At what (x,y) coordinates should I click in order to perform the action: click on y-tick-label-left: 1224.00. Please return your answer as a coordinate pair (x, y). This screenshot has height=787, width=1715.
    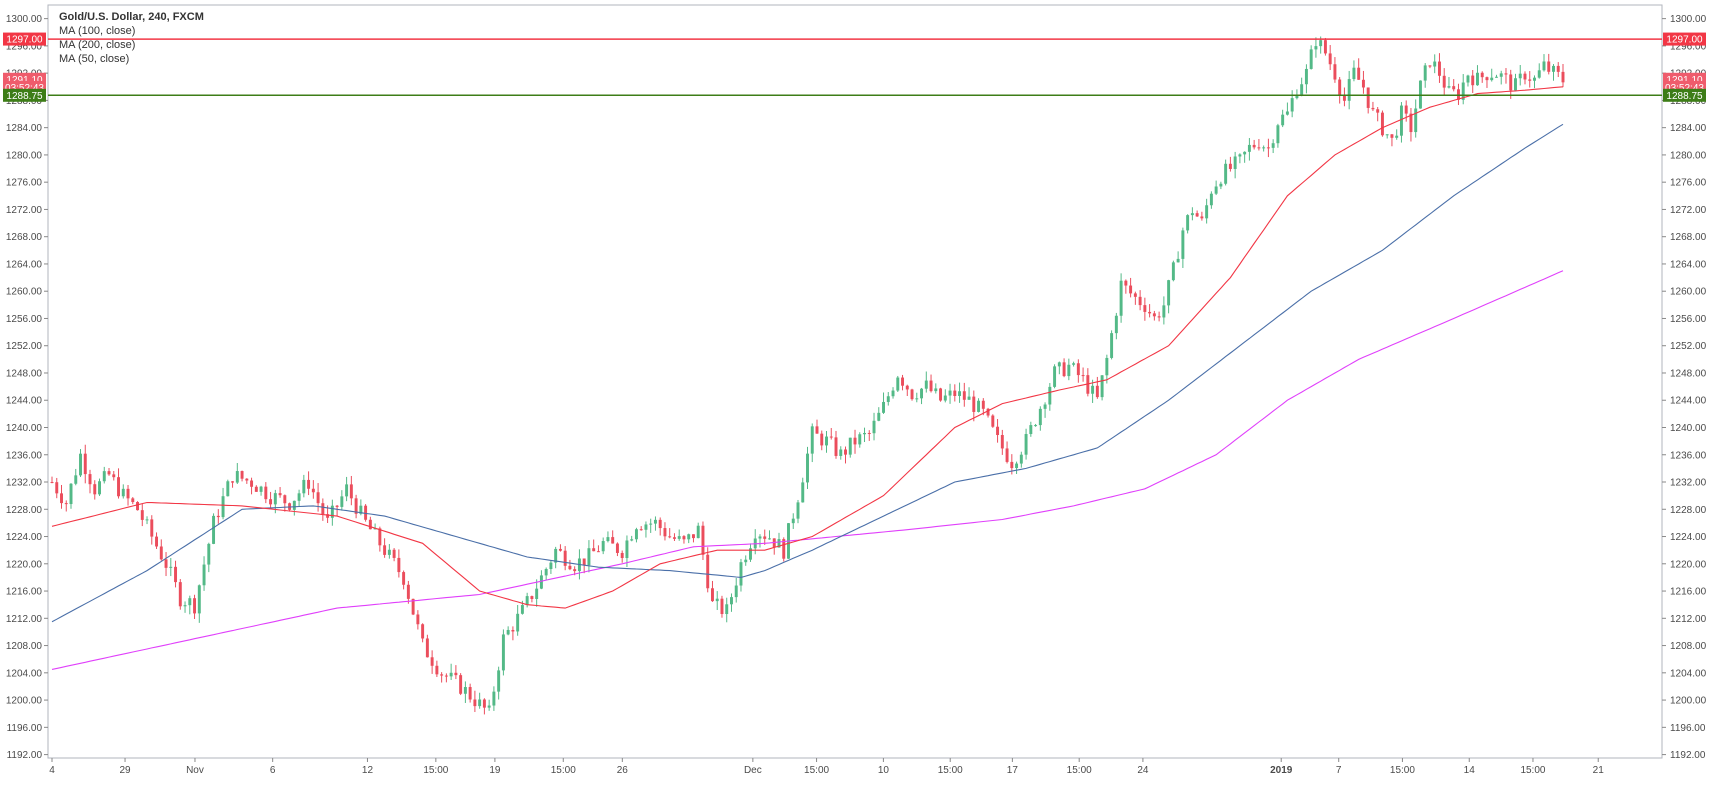
    Looking at the image, I should click on (24, 537).